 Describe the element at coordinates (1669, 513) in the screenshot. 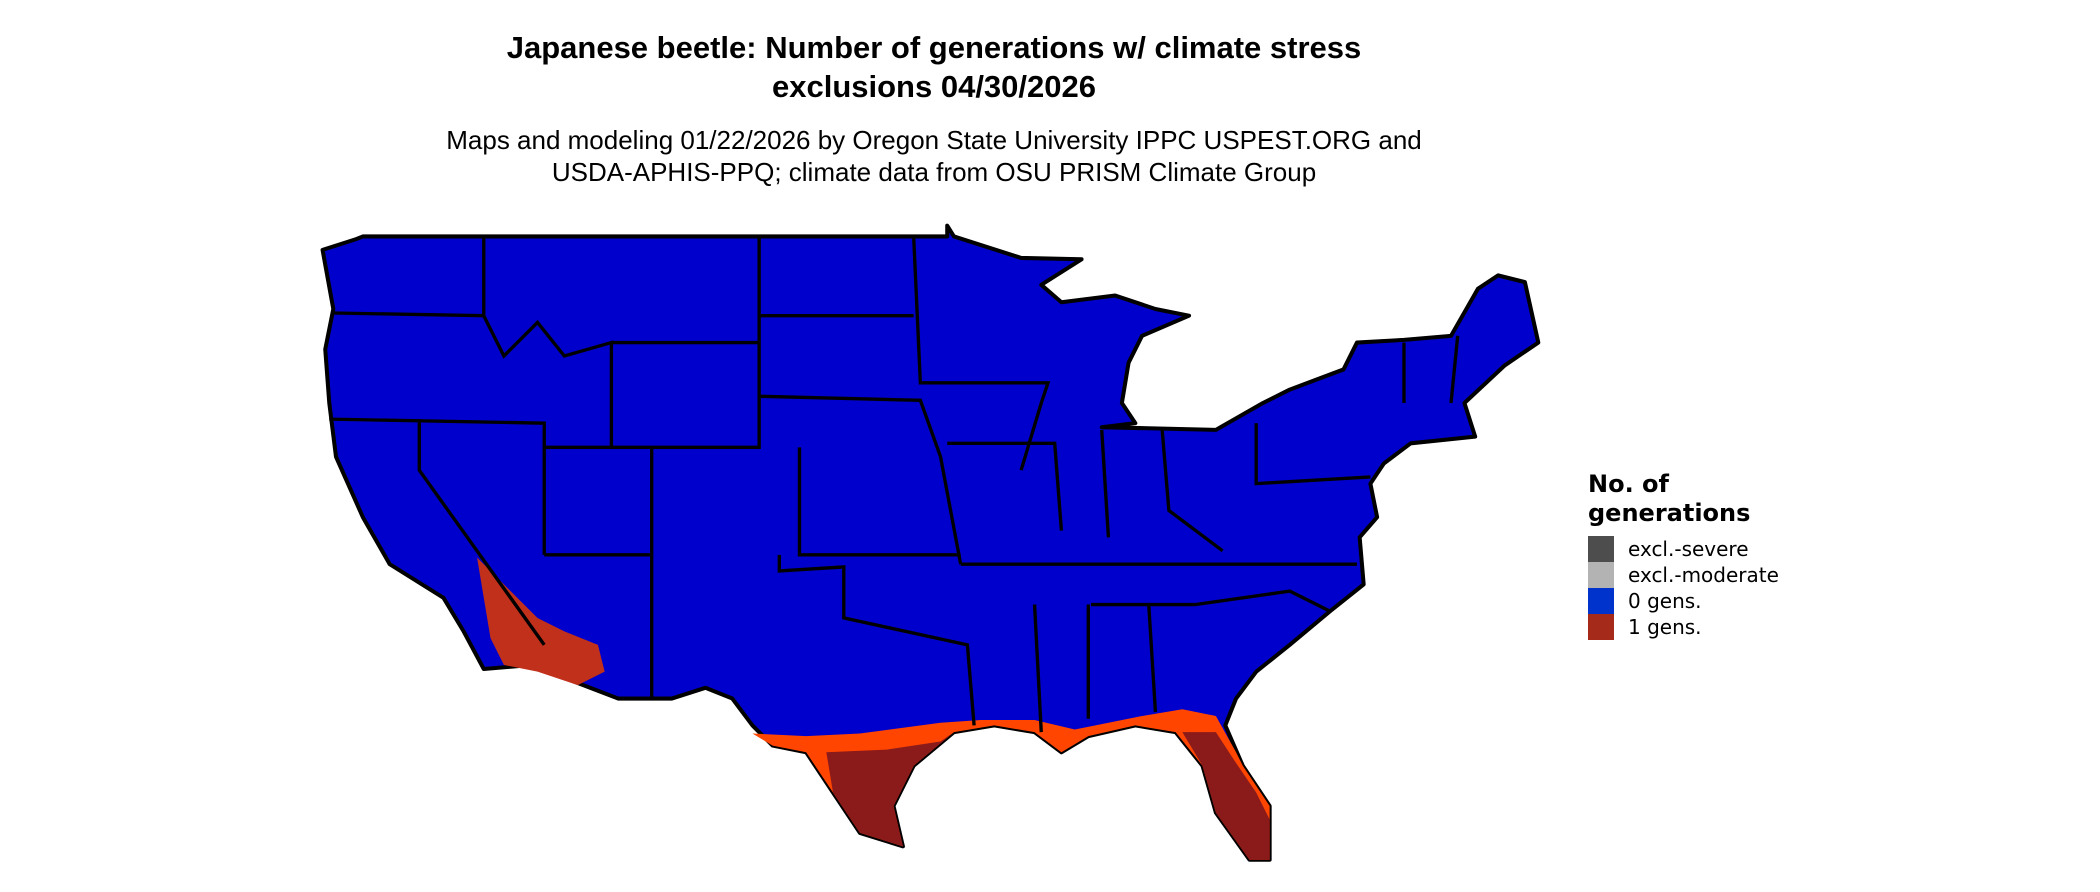

I see `legend-title-line-2: generations` at that location.